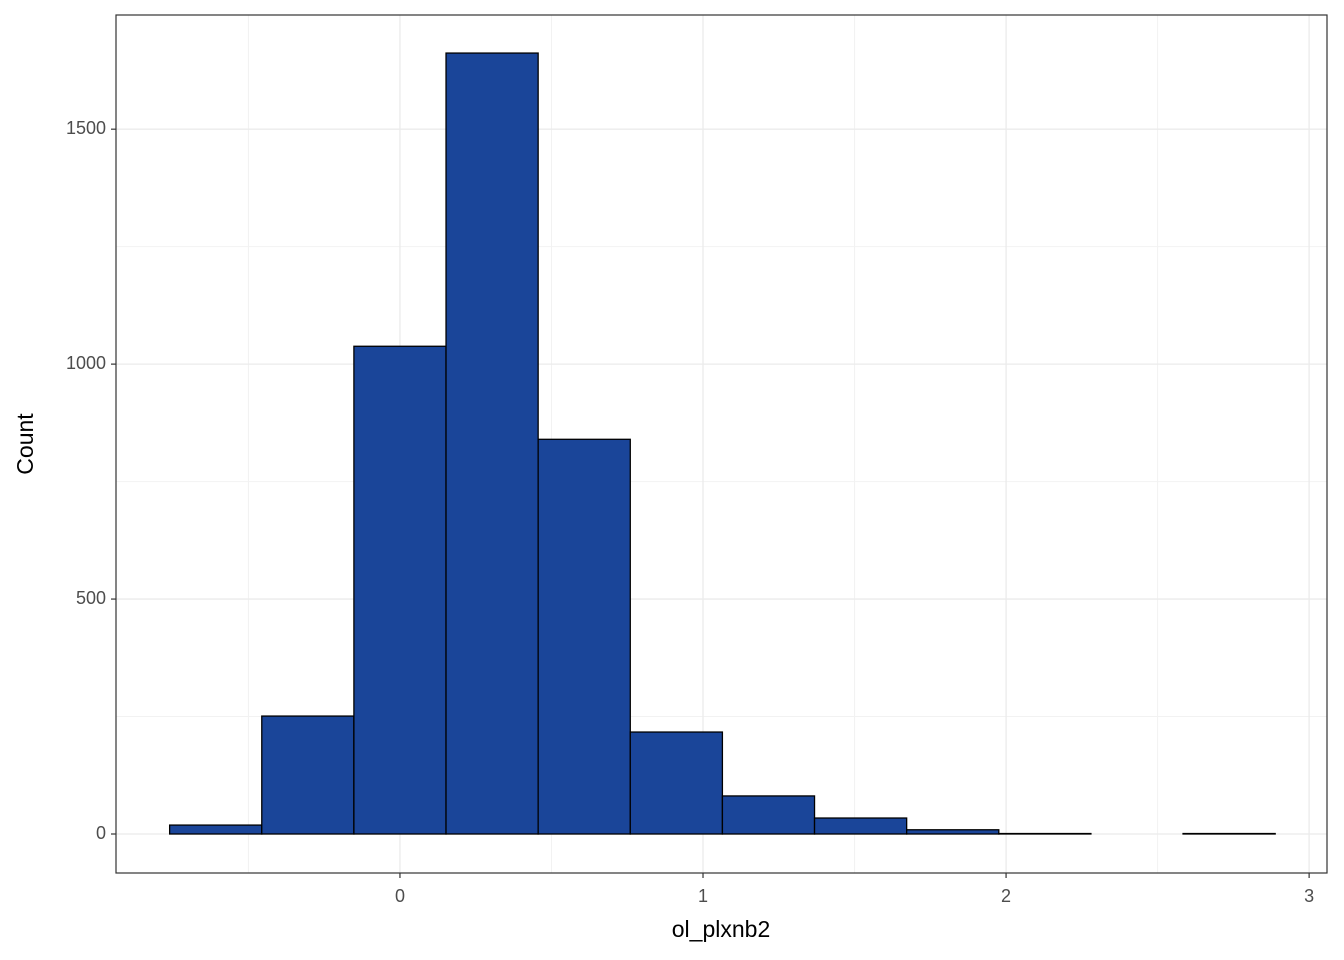  I want to click on x-tick-label: 0, so click(400, 896).